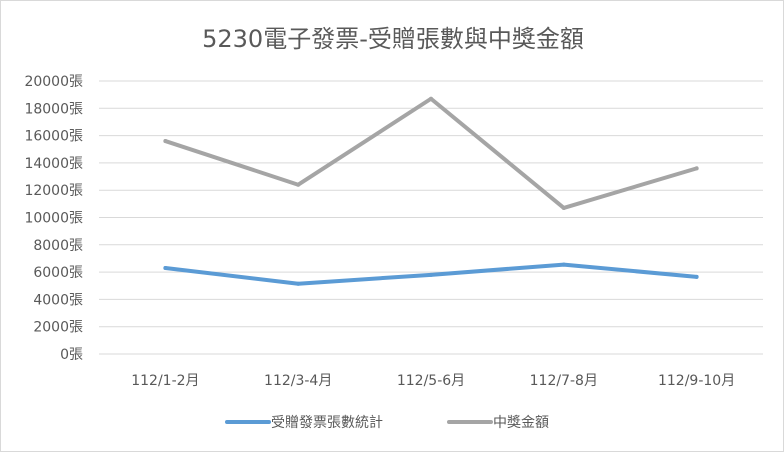 Image resolution: width=784 pixels, height=453 pixels. Describe the element at coordinates (393, 39) in the screenshot. I see `chart-title: 5230電子發票-受贈張數與中獎金額` at that location.